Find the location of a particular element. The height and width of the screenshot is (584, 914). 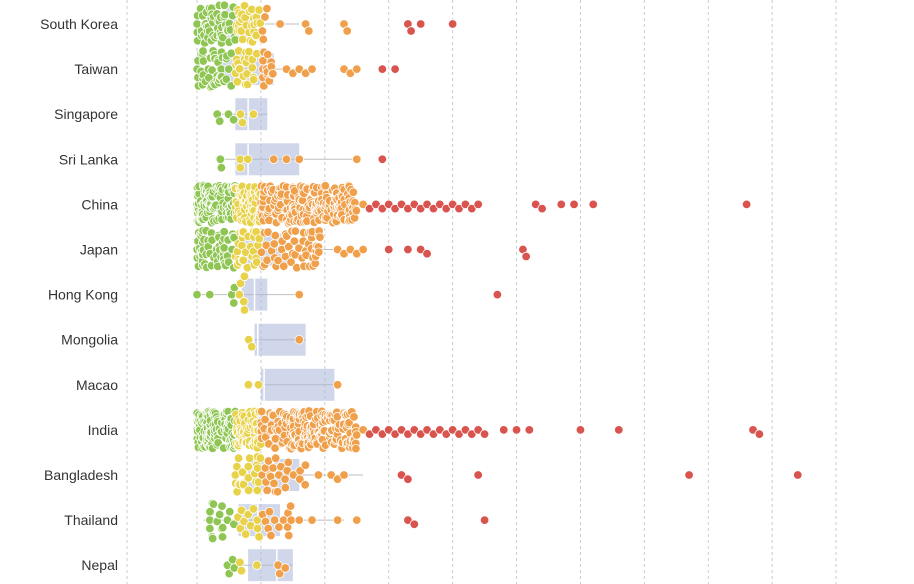

category-label: Bangladesh is located at coordinates (81, 475).